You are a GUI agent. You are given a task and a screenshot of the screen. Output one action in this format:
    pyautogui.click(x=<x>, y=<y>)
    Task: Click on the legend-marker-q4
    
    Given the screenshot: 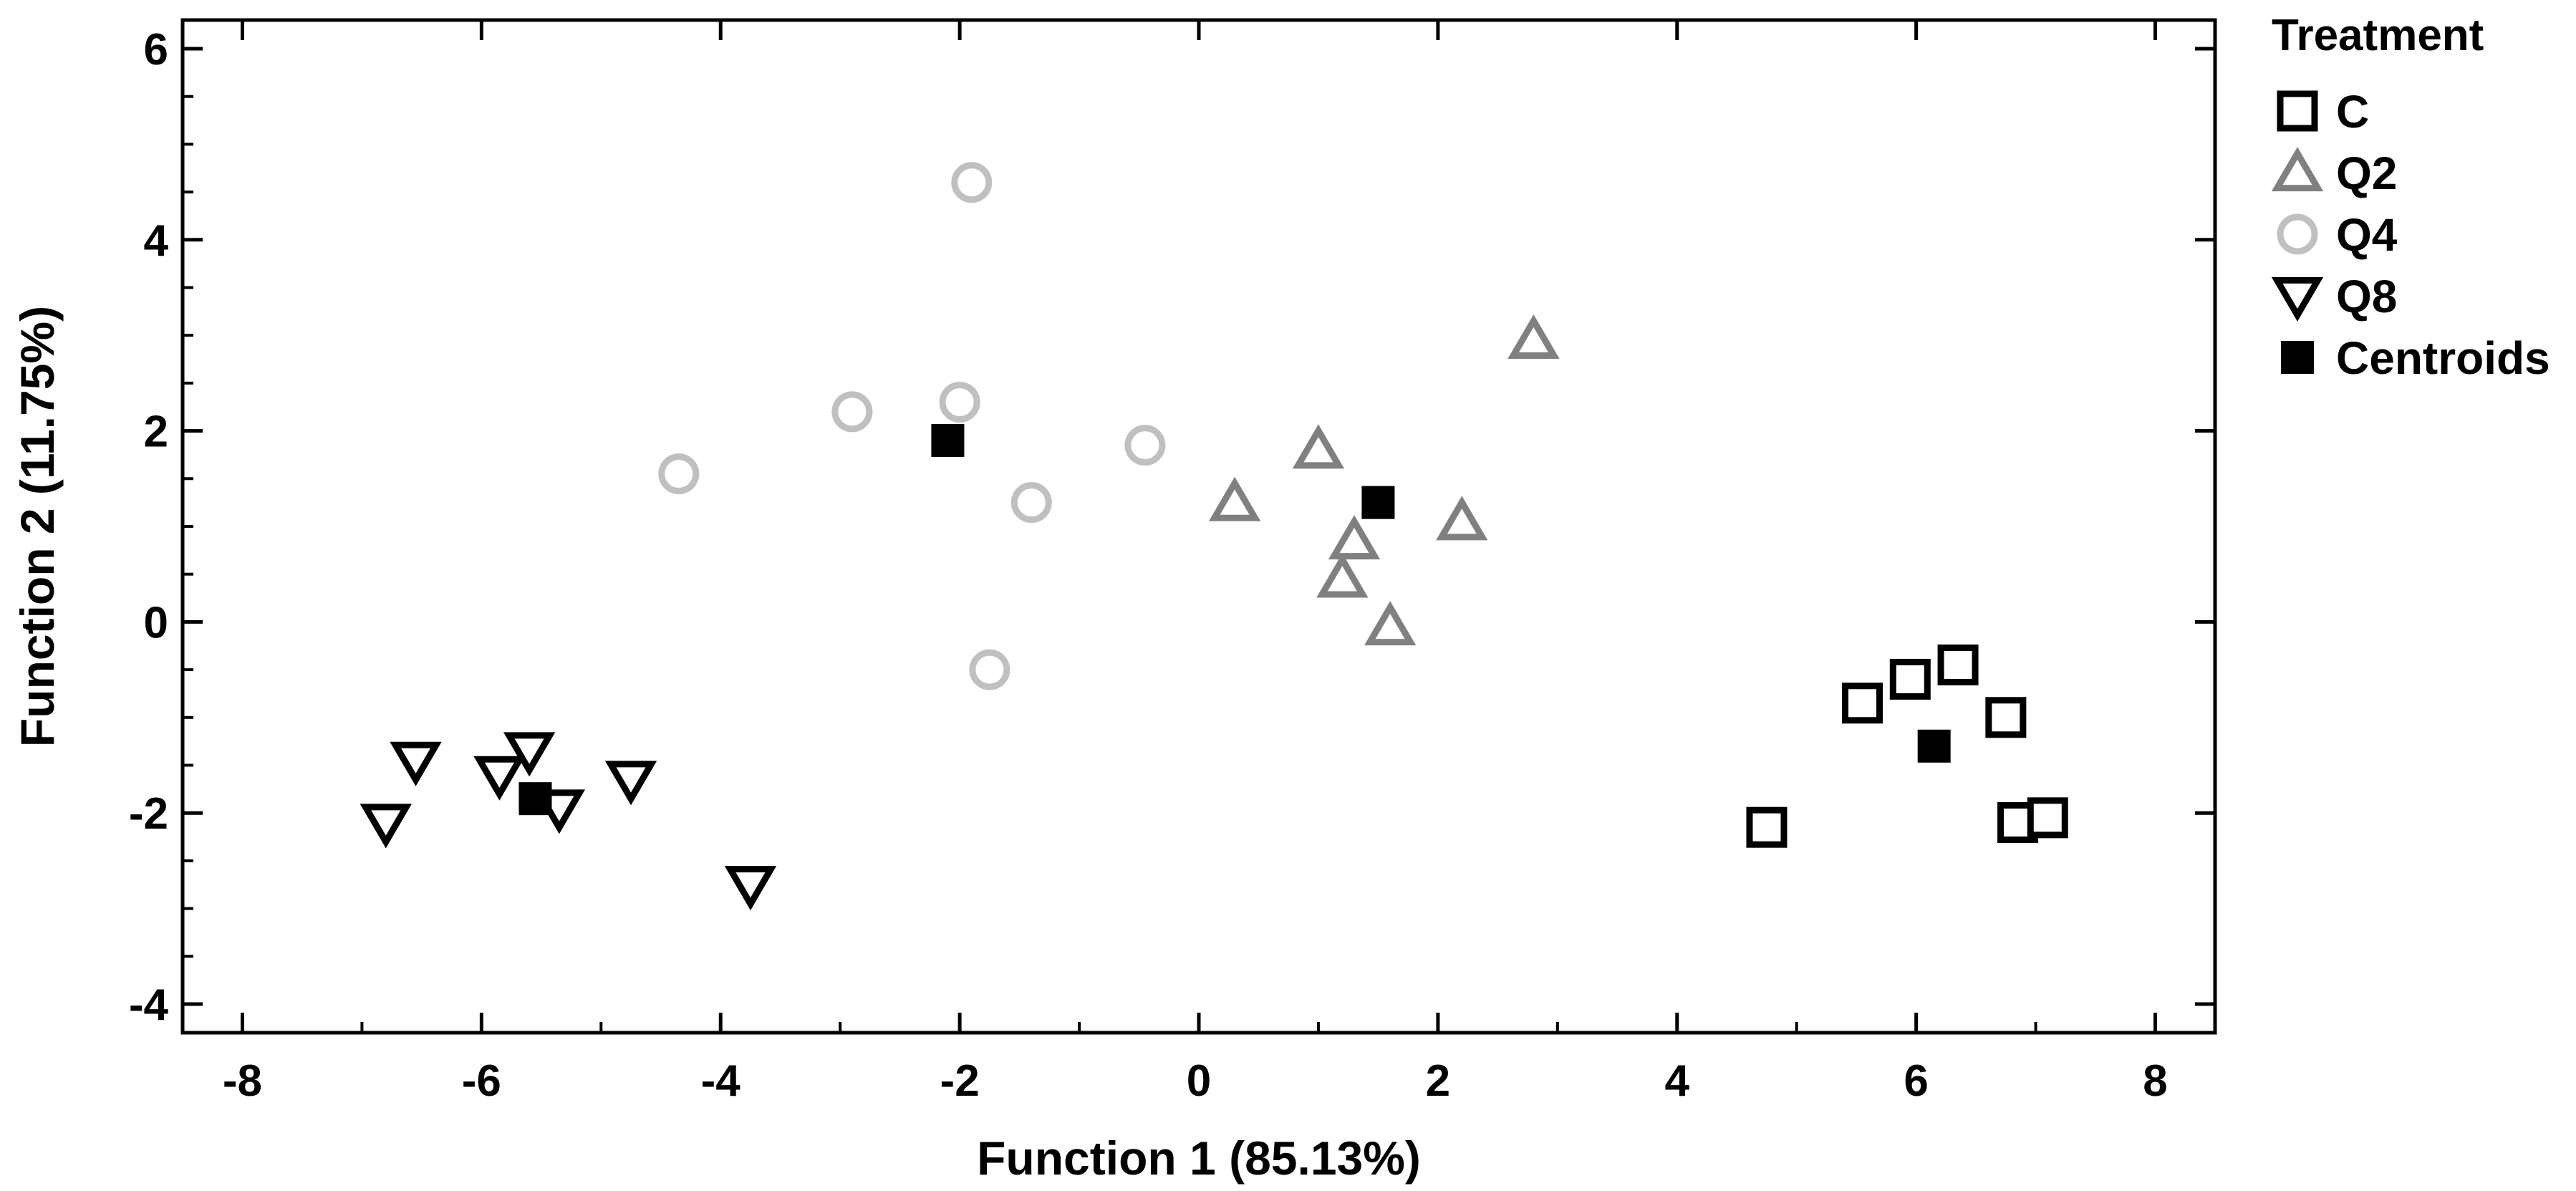 What is the action you would take?
    pyautogui.click(x=2297, y=234)
    